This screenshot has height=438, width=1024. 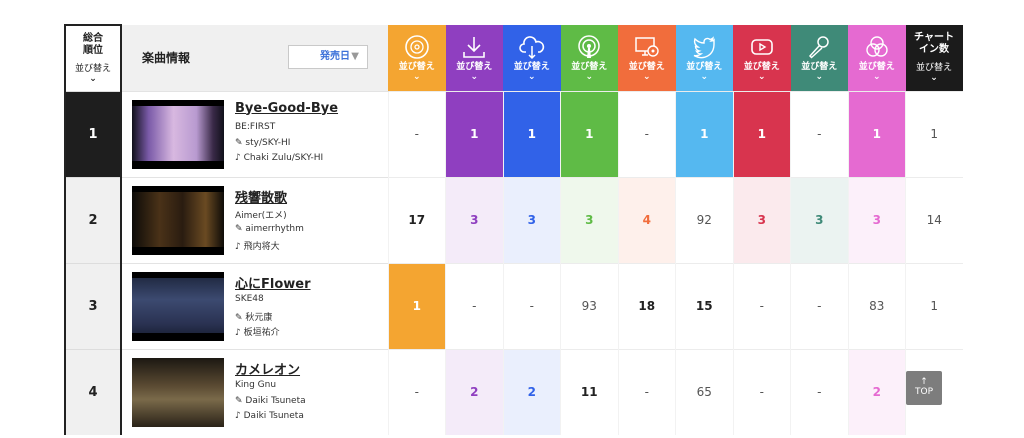 What do you see at coordinates (93, 57) in the screenshot?
I see `overall-rank-header: 総合 順位 並び替え ⌄` at bounding box center [93, 57].